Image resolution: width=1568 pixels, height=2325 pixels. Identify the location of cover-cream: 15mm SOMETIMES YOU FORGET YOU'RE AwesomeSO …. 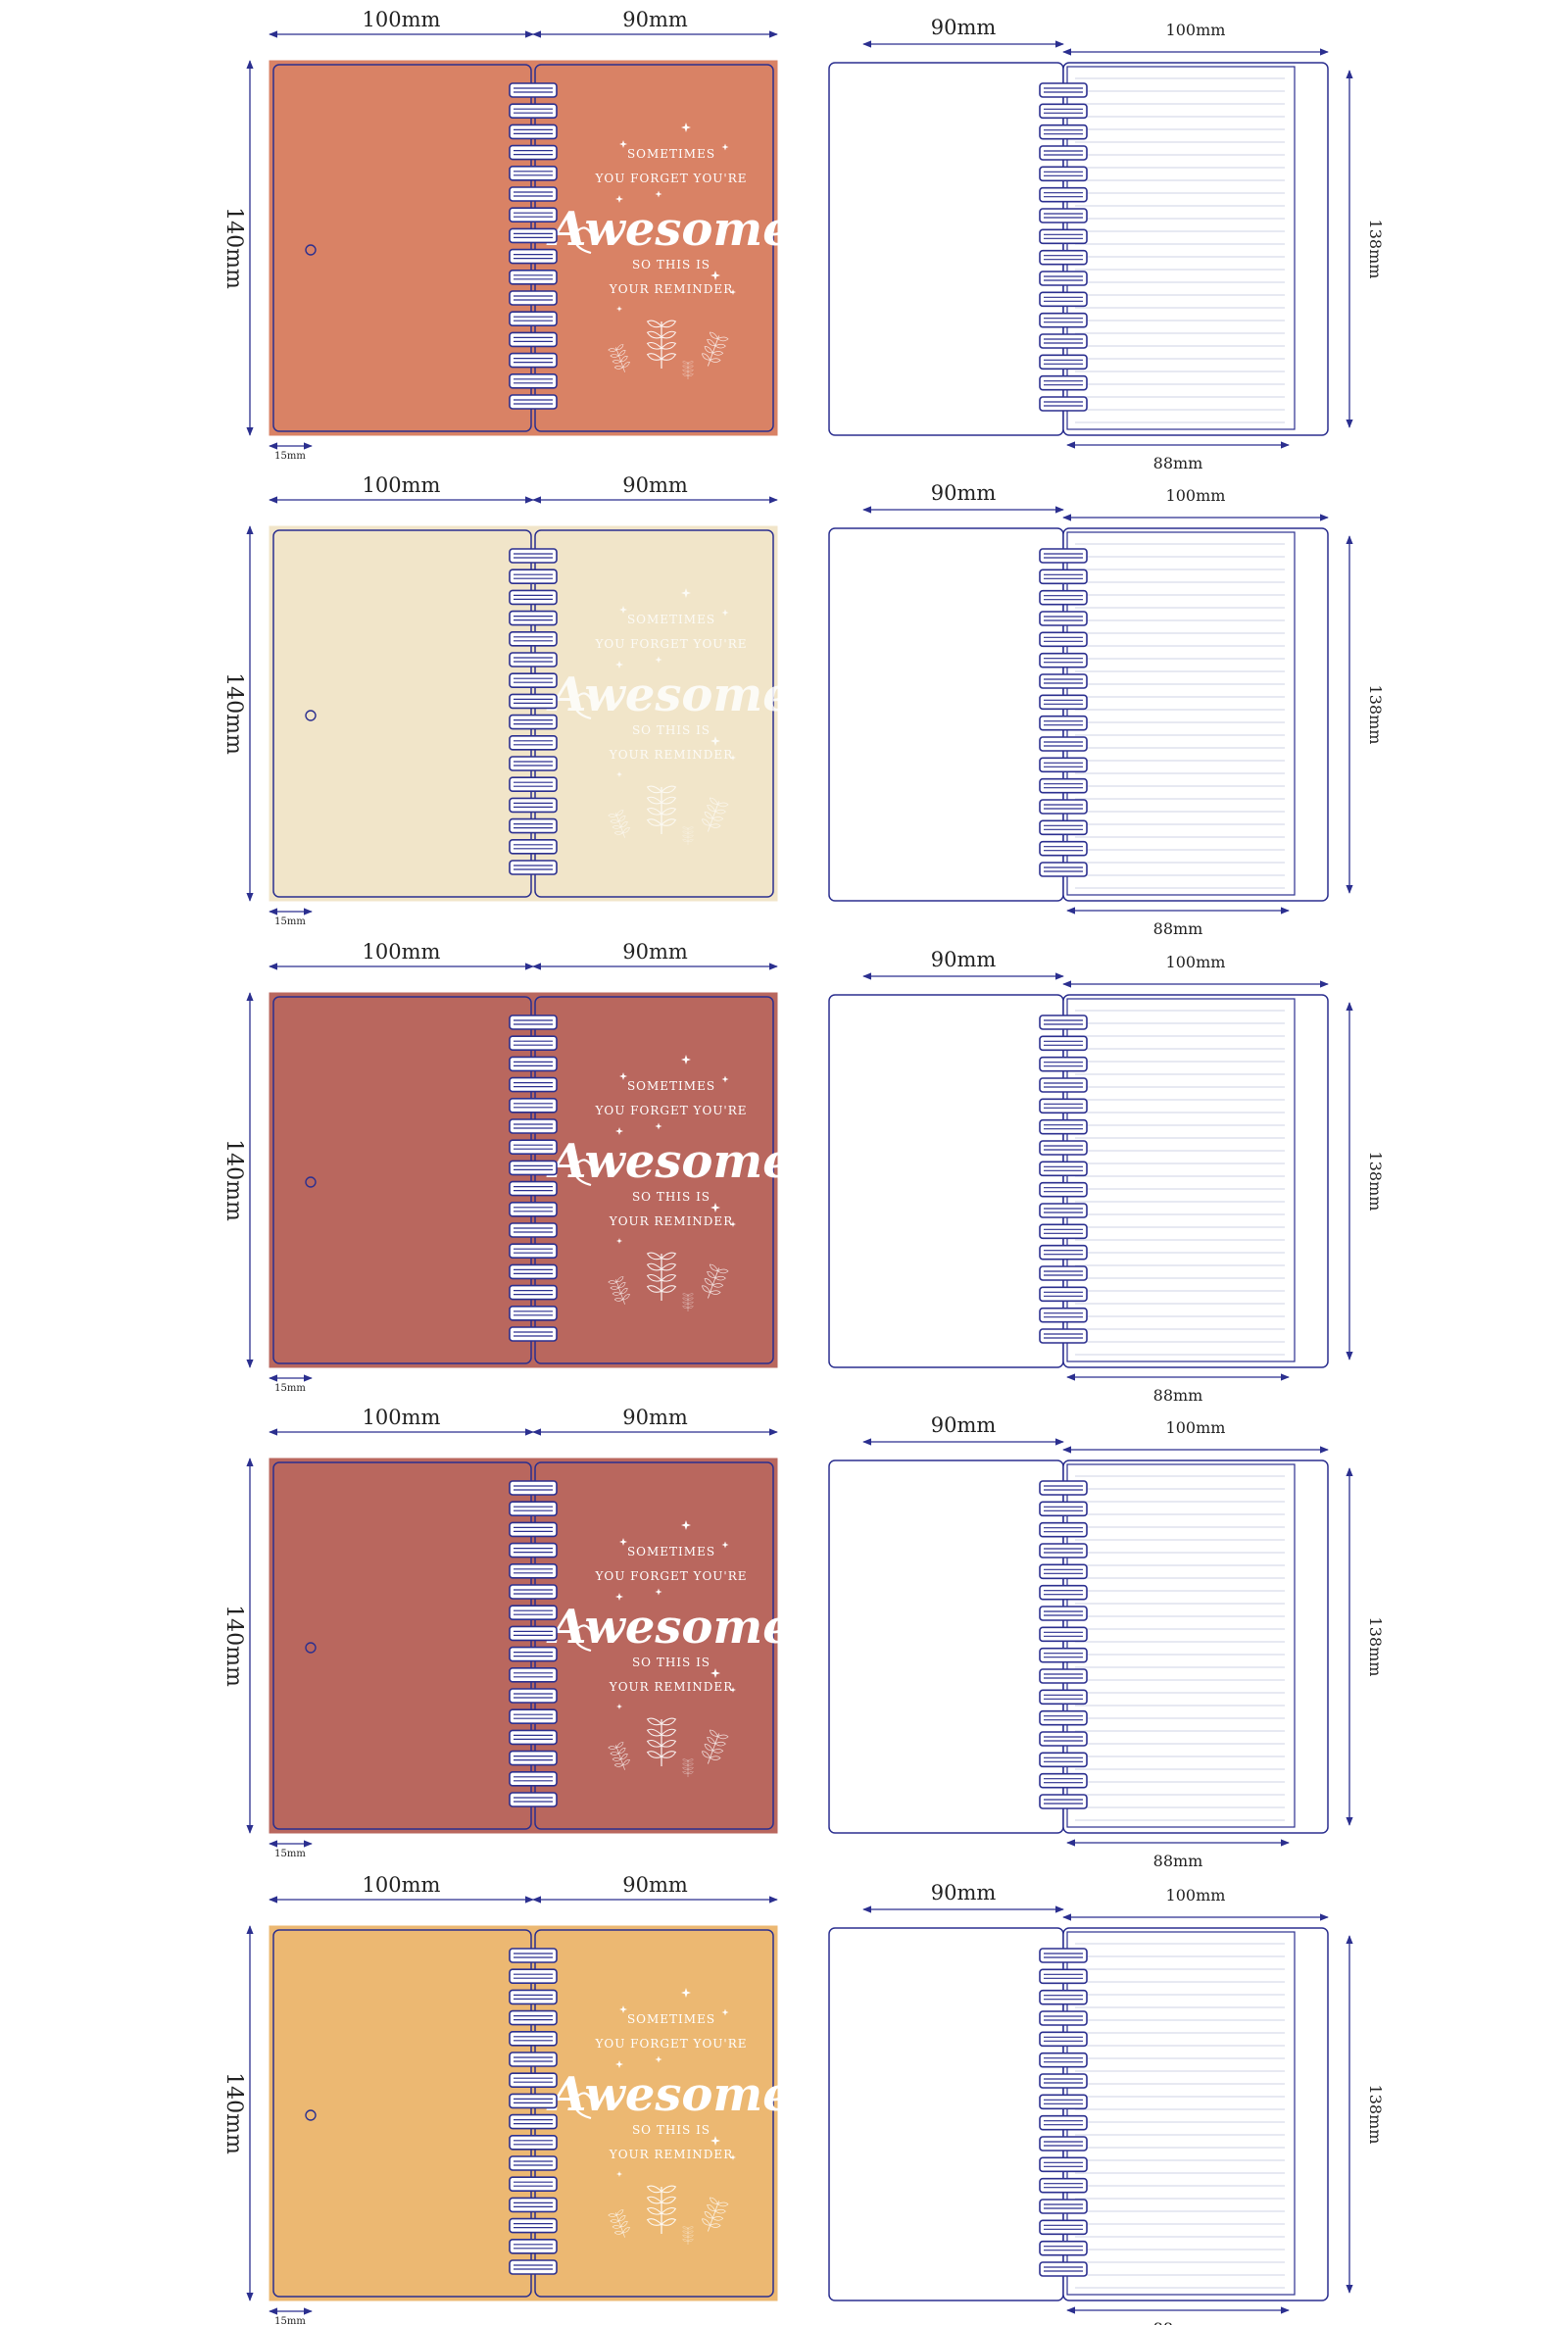
(531, 726).